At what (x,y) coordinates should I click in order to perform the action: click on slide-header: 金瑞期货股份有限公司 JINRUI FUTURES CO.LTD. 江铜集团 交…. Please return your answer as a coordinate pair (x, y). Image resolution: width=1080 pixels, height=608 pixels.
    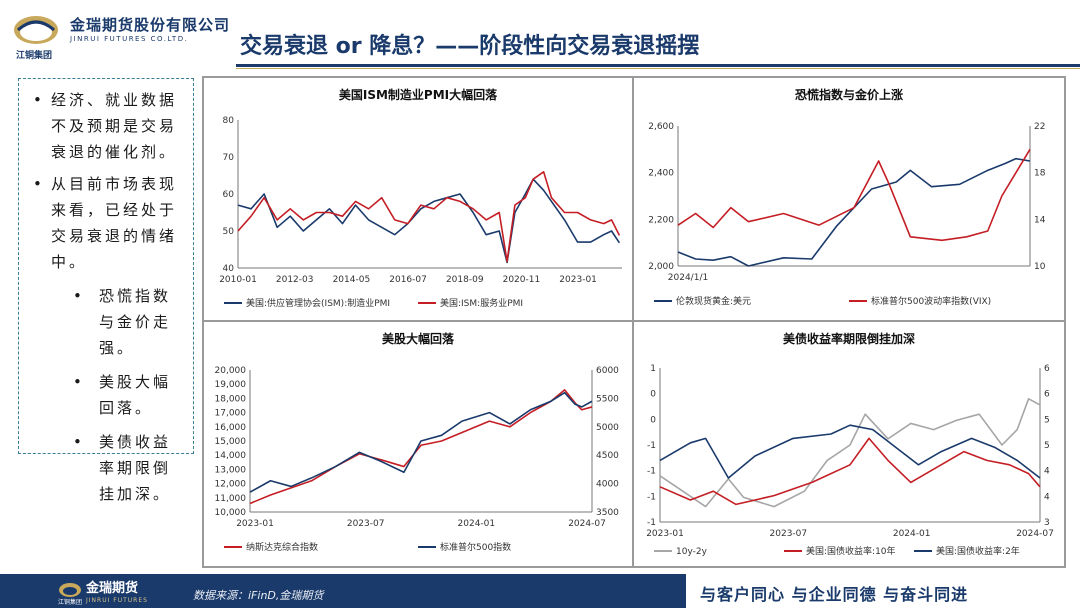
    Looking at the image, I should click on (540, 34).